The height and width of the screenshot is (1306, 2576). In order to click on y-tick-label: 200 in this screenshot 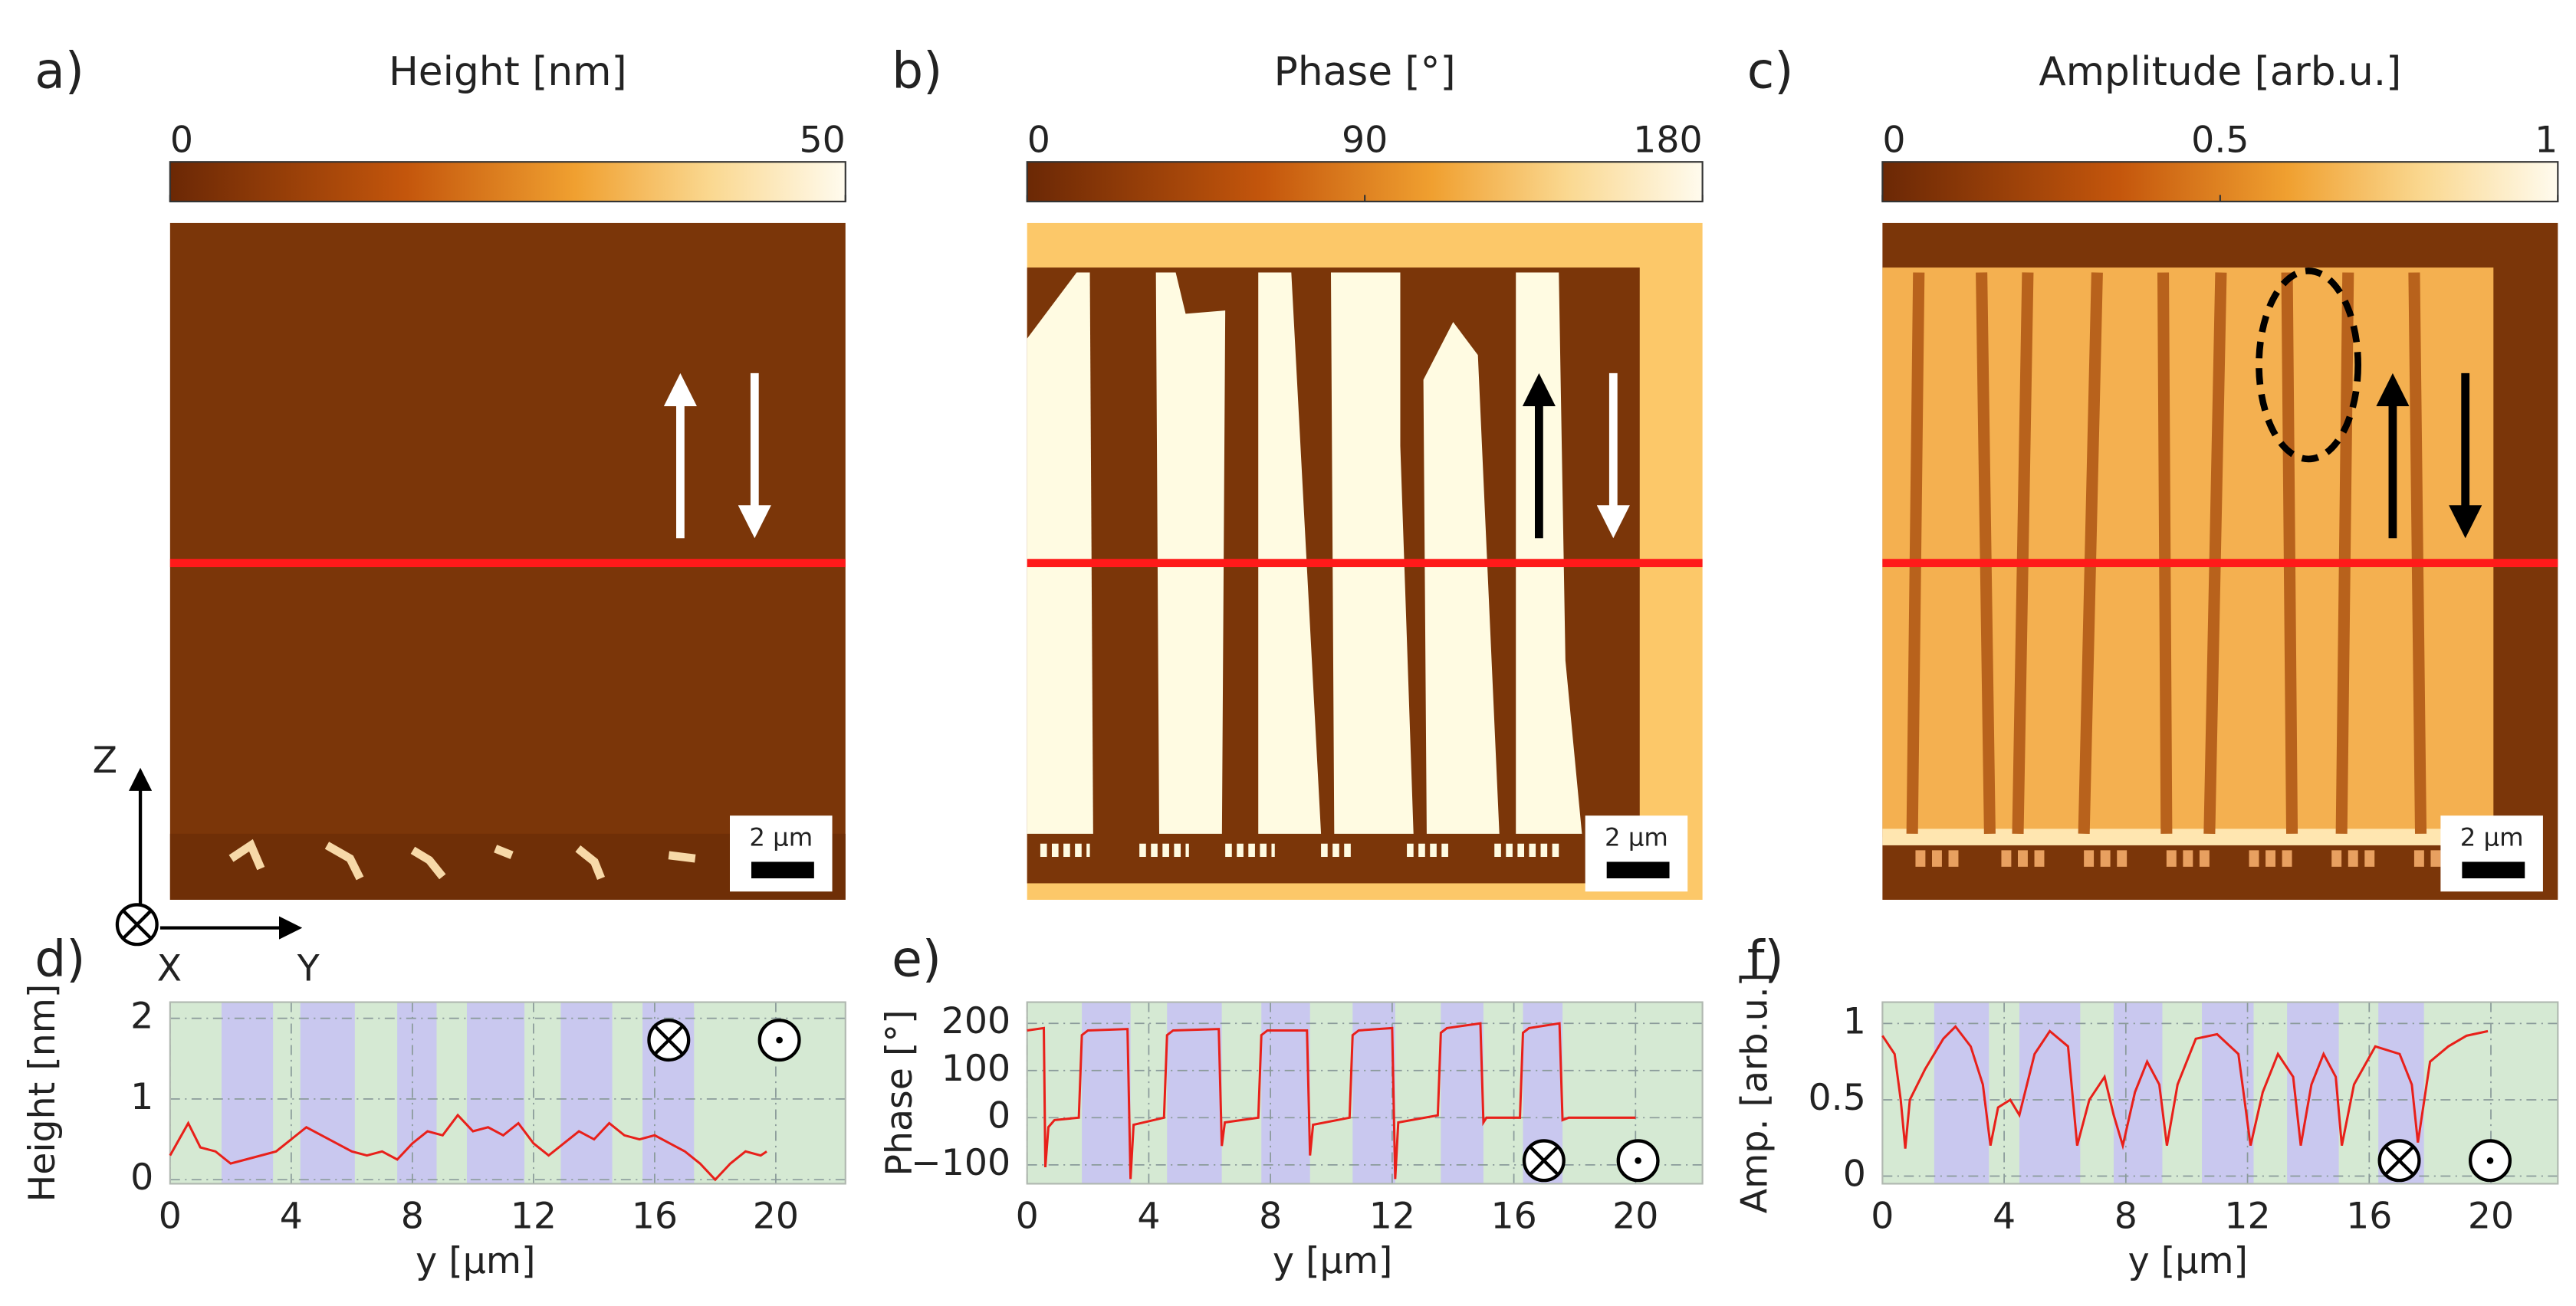, I will do `click(975, 1021)`.